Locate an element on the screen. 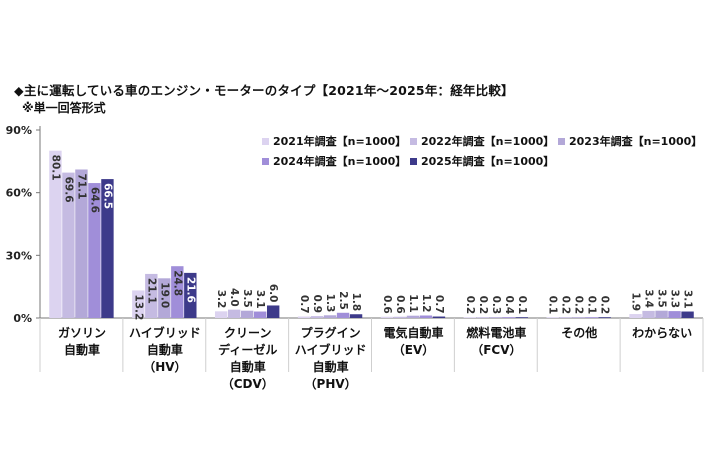  data-label: 6.0 is located at coordinates (273, 293).